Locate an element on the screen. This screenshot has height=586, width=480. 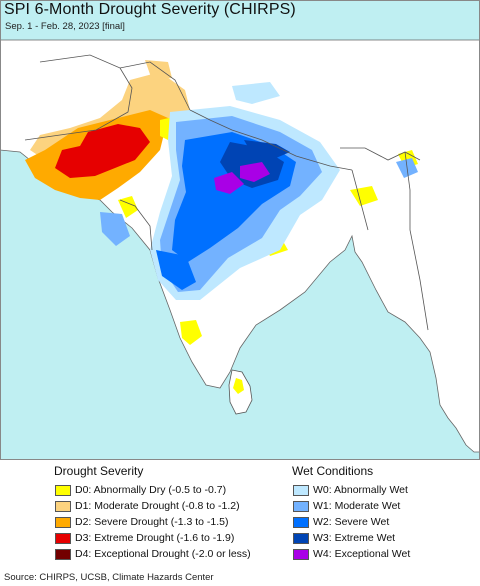
legend-item-w2: W2: Severe Wet is located at coordinates (341, 522).